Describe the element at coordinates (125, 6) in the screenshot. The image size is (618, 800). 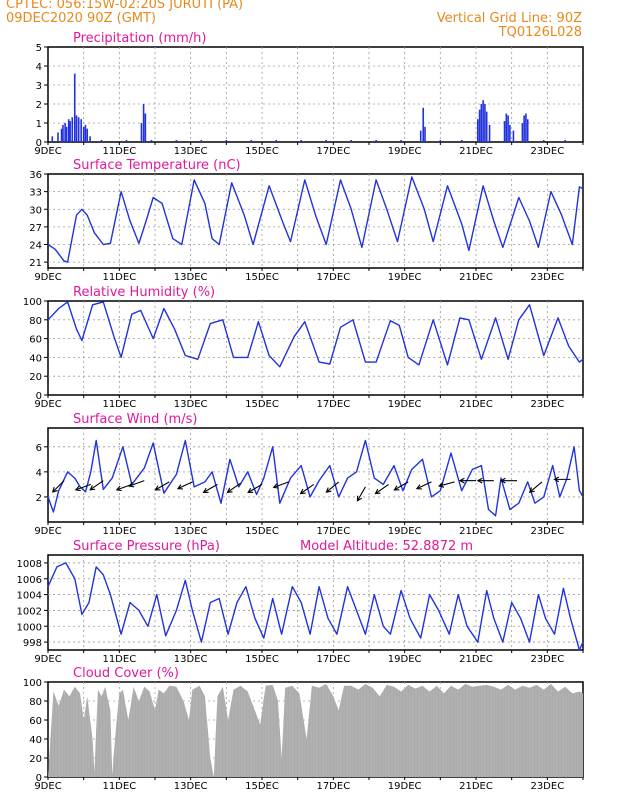
I see `header-station-info: CPTEC: 056:15W-02:20S JURUTI (PA)` at that location.